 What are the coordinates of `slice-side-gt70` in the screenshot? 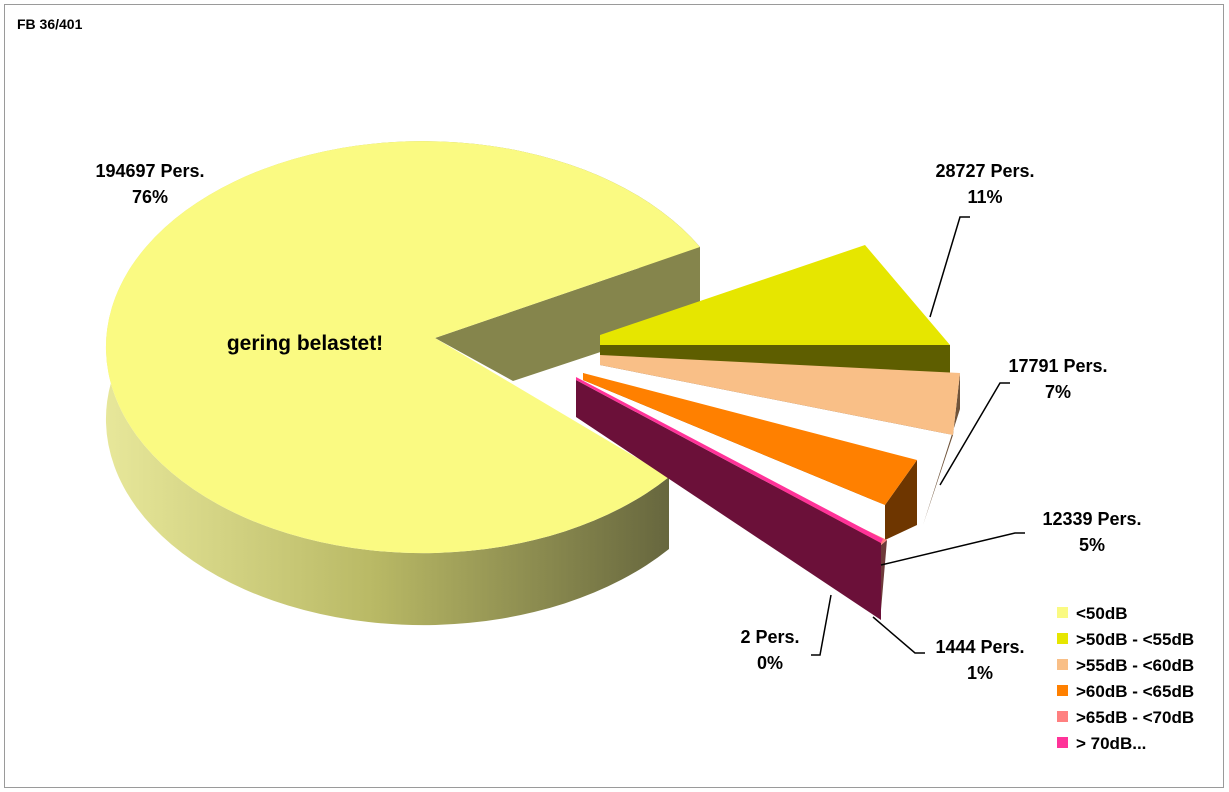 It's located at (728, 500).